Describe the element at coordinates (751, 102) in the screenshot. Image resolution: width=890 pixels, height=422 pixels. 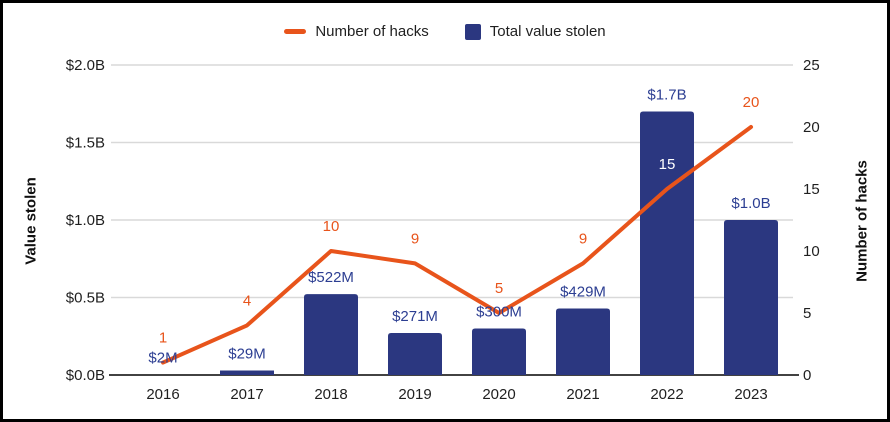
I see `line-value-label: 20` at that location.